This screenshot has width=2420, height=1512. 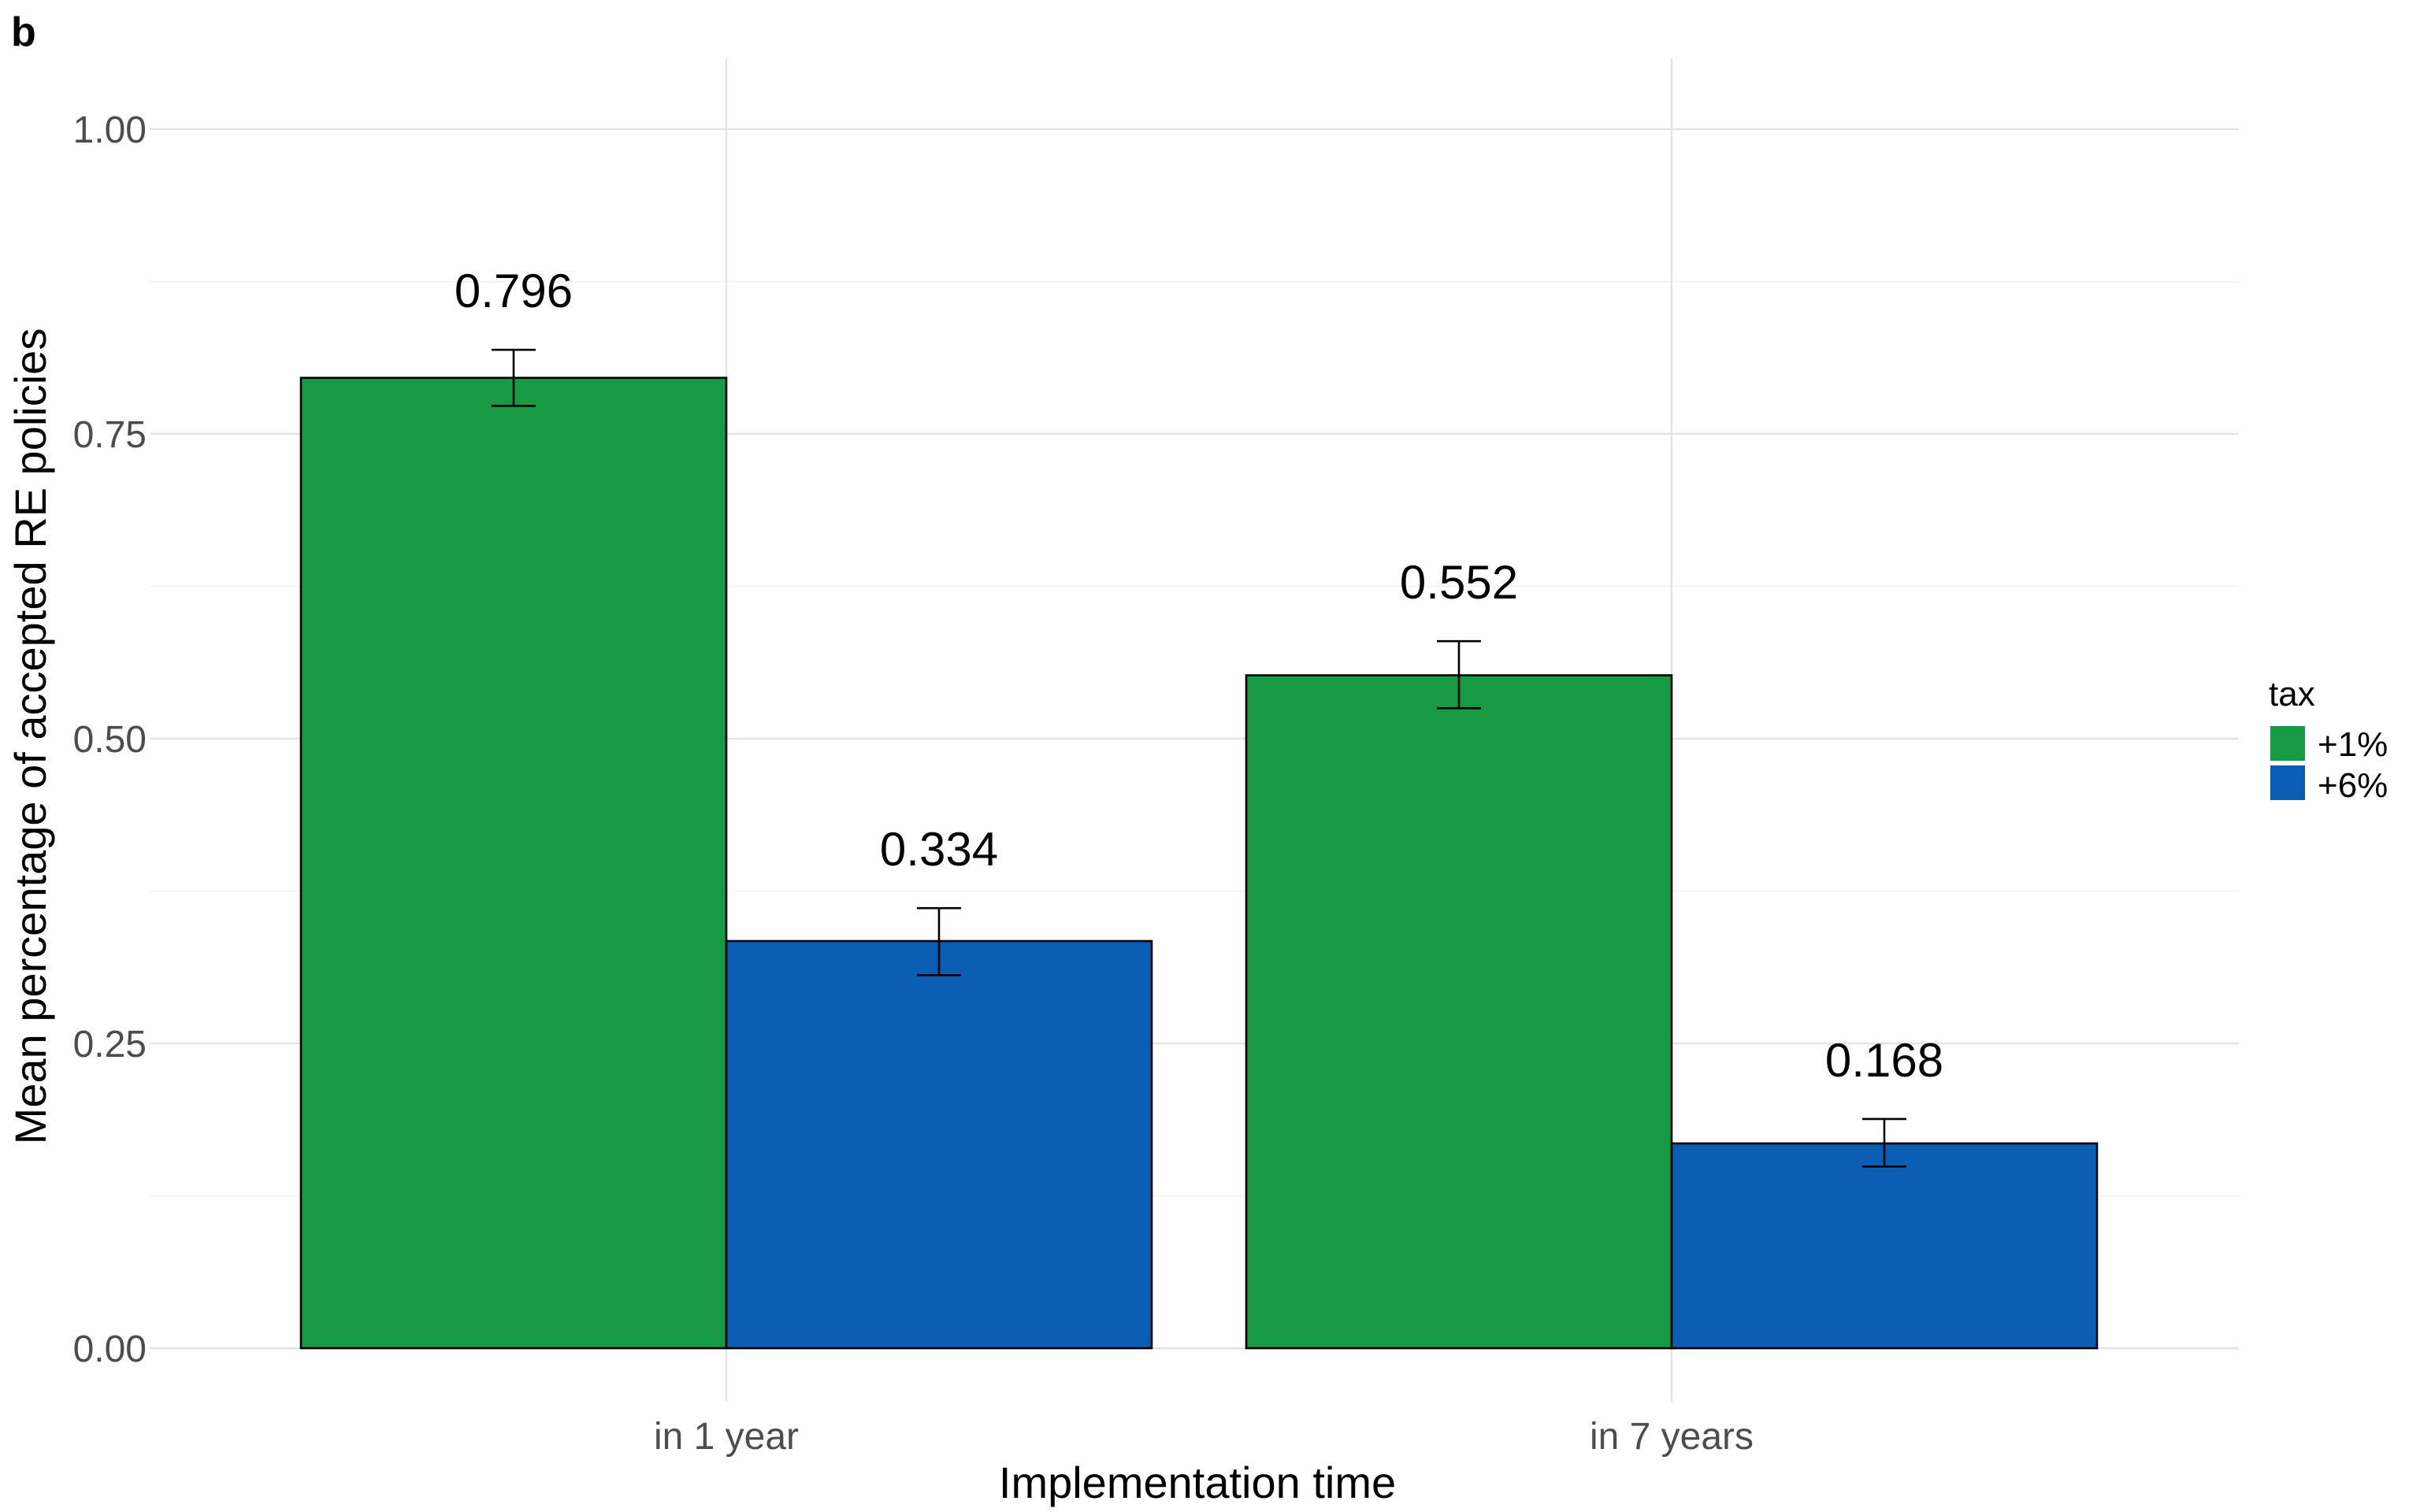 What do you see at coordinates (110, 1349) in the screenshot?
I see `y-tick-label: 0.00` at bounding box center [110, 1349].